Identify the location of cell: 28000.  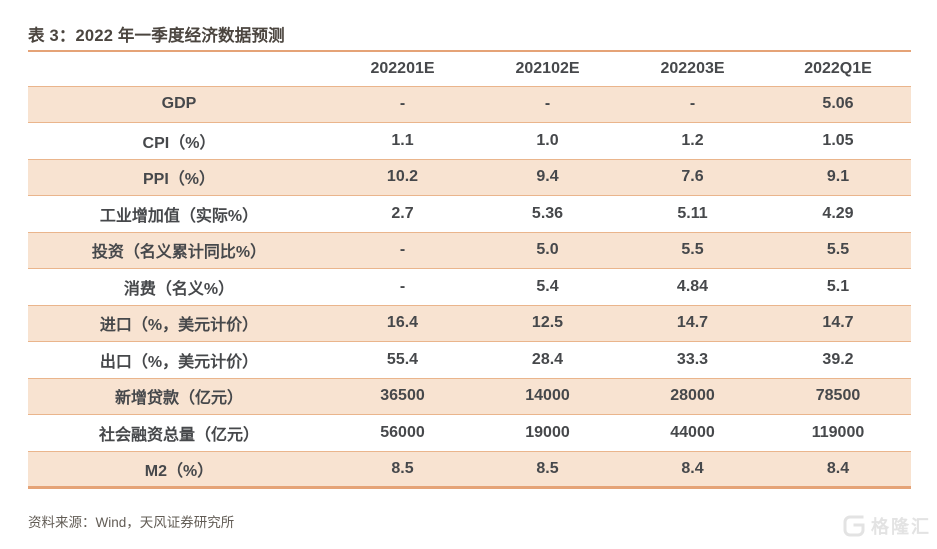
(692, 396).